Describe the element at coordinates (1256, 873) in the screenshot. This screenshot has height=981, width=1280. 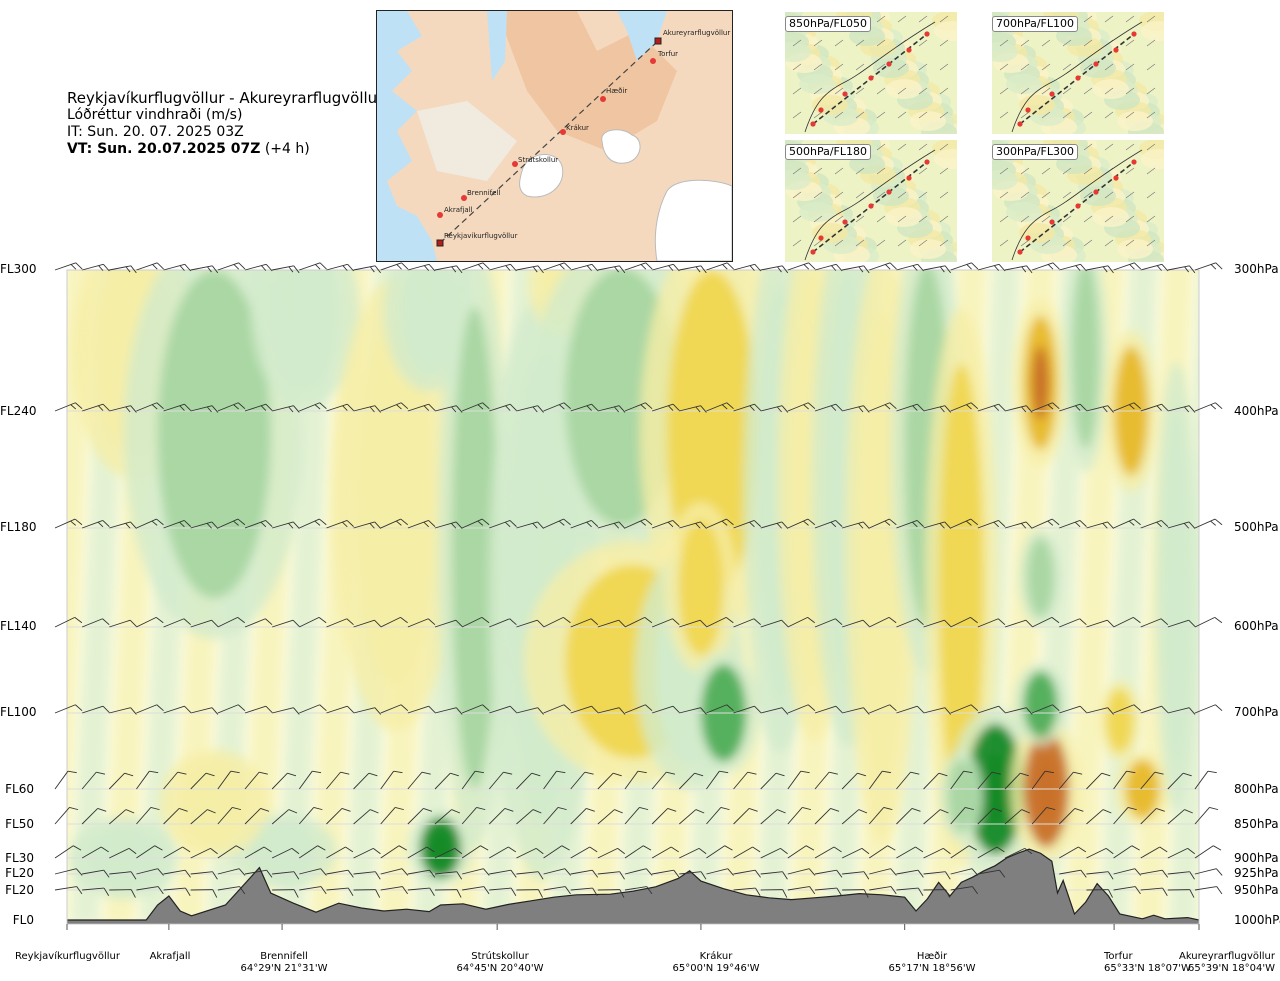
I see `hpa-label: 925hPa` at that location.